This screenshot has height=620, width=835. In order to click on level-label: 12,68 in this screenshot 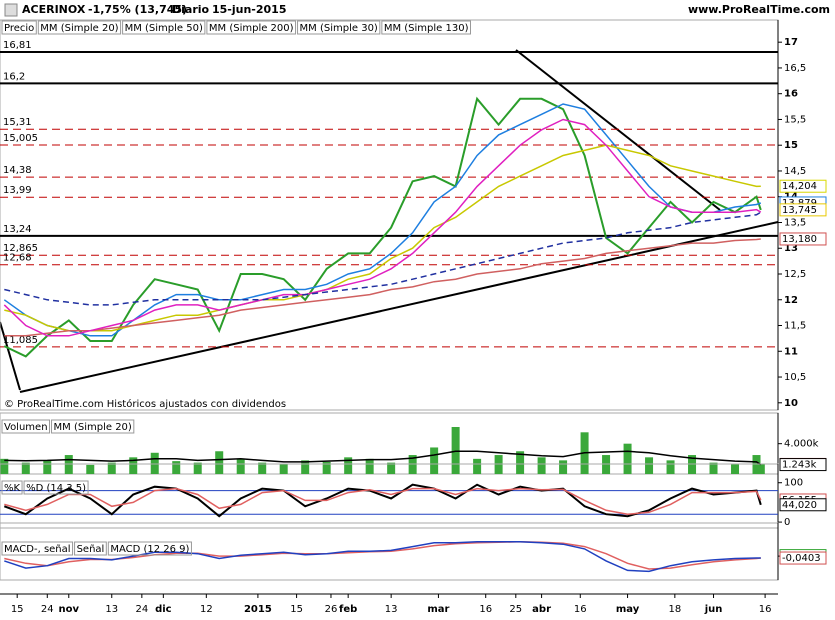, I will do `click(17, 258)`.